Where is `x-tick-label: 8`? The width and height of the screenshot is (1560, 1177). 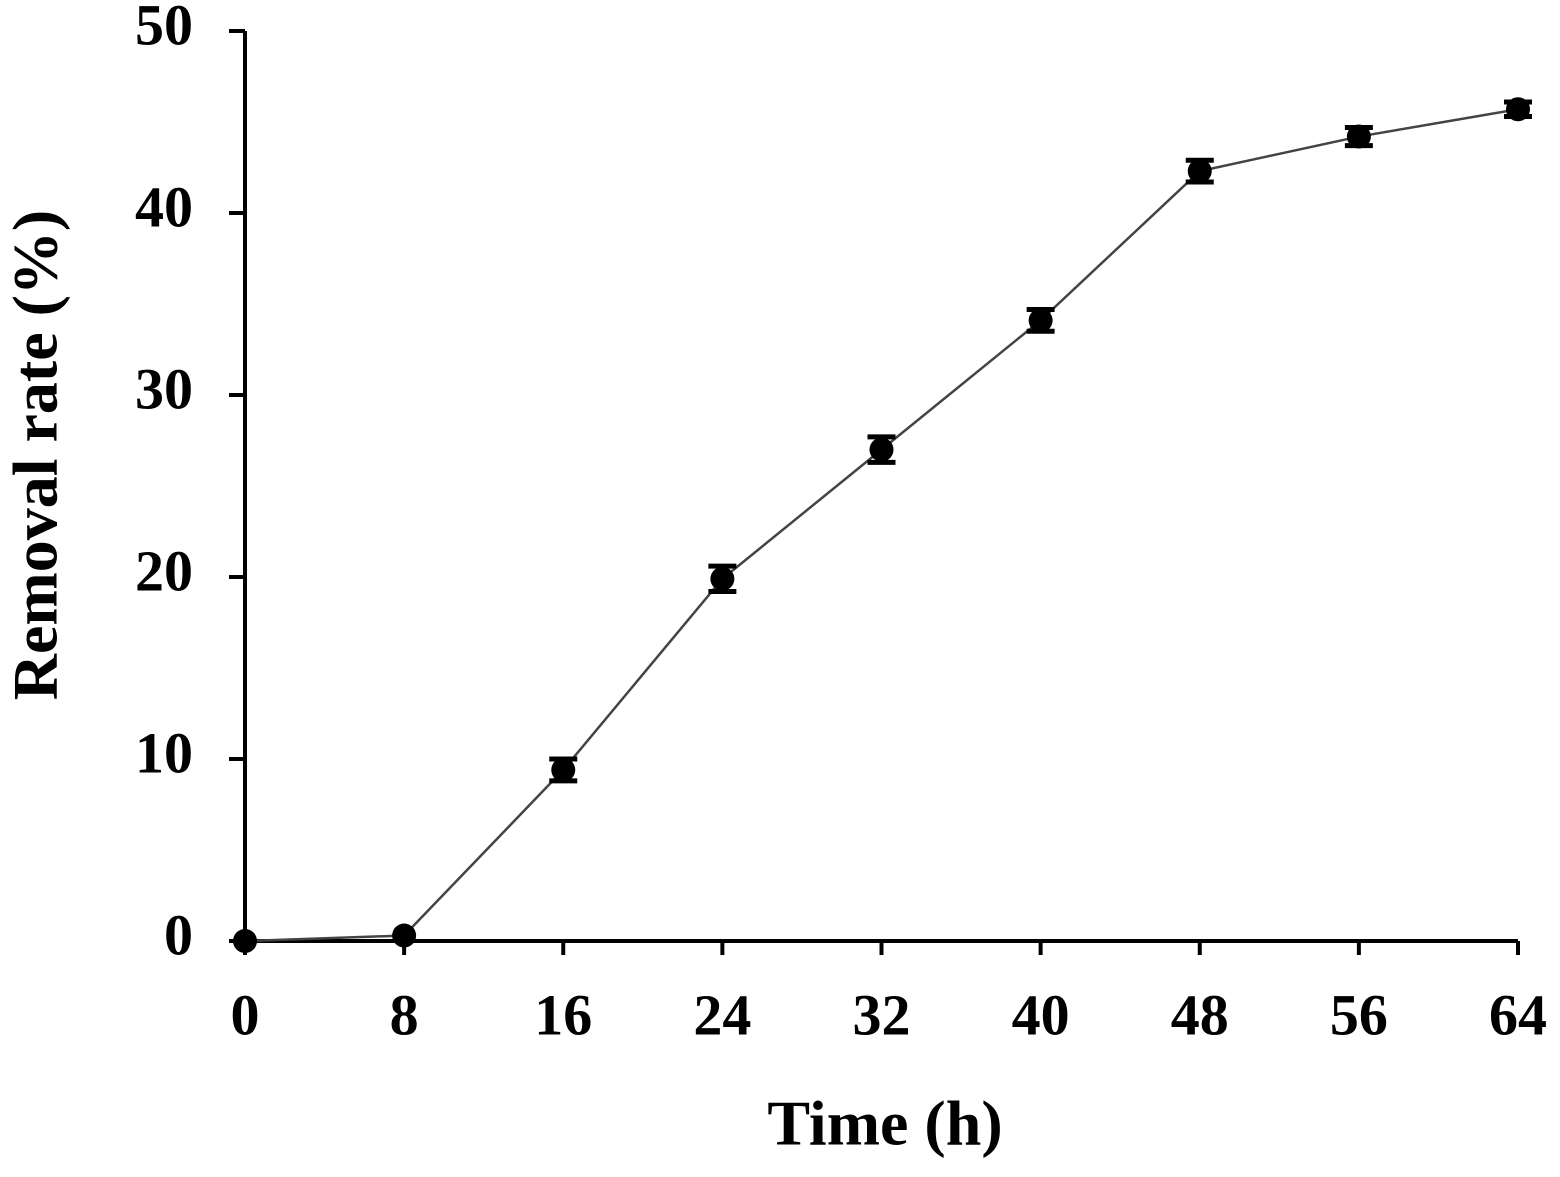 x-tick-label: 8 is located at coordinates (404, 1014).